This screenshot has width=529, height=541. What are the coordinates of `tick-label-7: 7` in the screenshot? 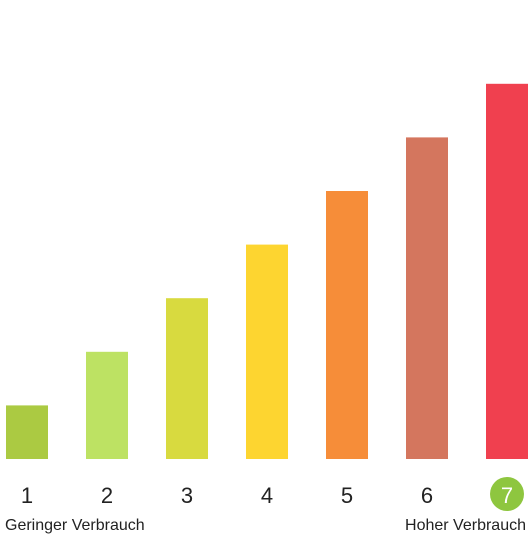 It's located at (507, 495).